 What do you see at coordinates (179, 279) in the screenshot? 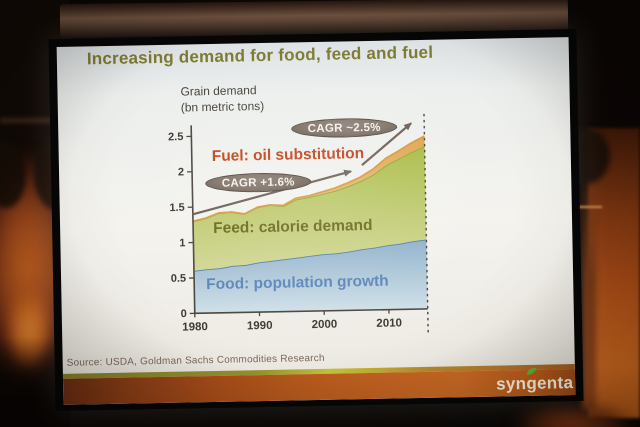
I see `svg-text: 0.5` at bounding box center [179, 279].